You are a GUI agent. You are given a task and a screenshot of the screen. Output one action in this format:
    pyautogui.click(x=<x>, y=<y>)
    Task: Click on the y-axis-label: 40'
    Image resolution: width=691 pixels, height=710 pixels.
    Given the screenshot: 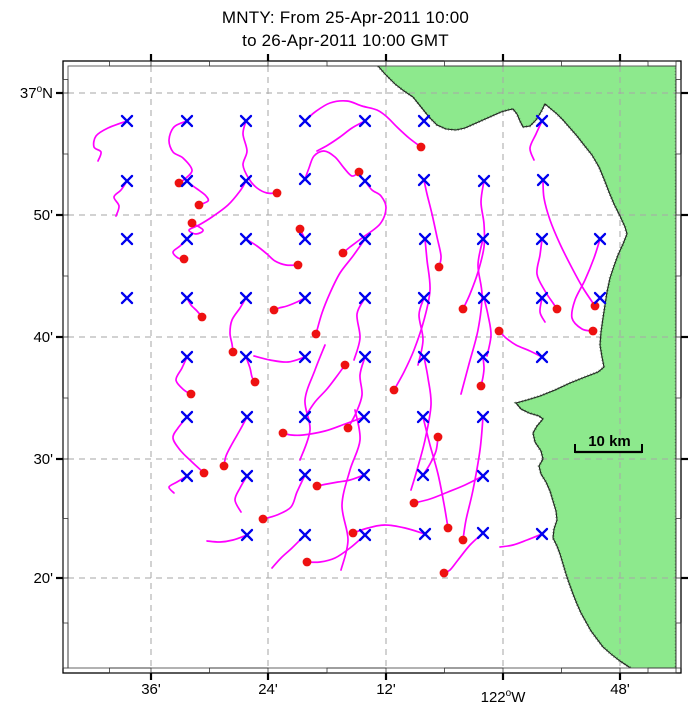 What is the action you would take?
    pyautogui.click(x=43, y=337)
    